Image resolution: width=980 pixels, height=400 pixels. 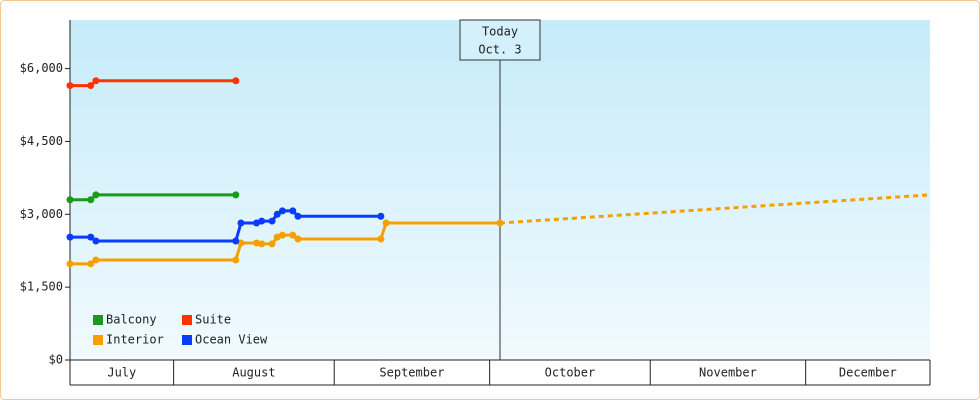 What do you see at coordinates (41, 68) in the screenshot?
I see `y-tick-label: $6,000` at bounding box center [41, 68].